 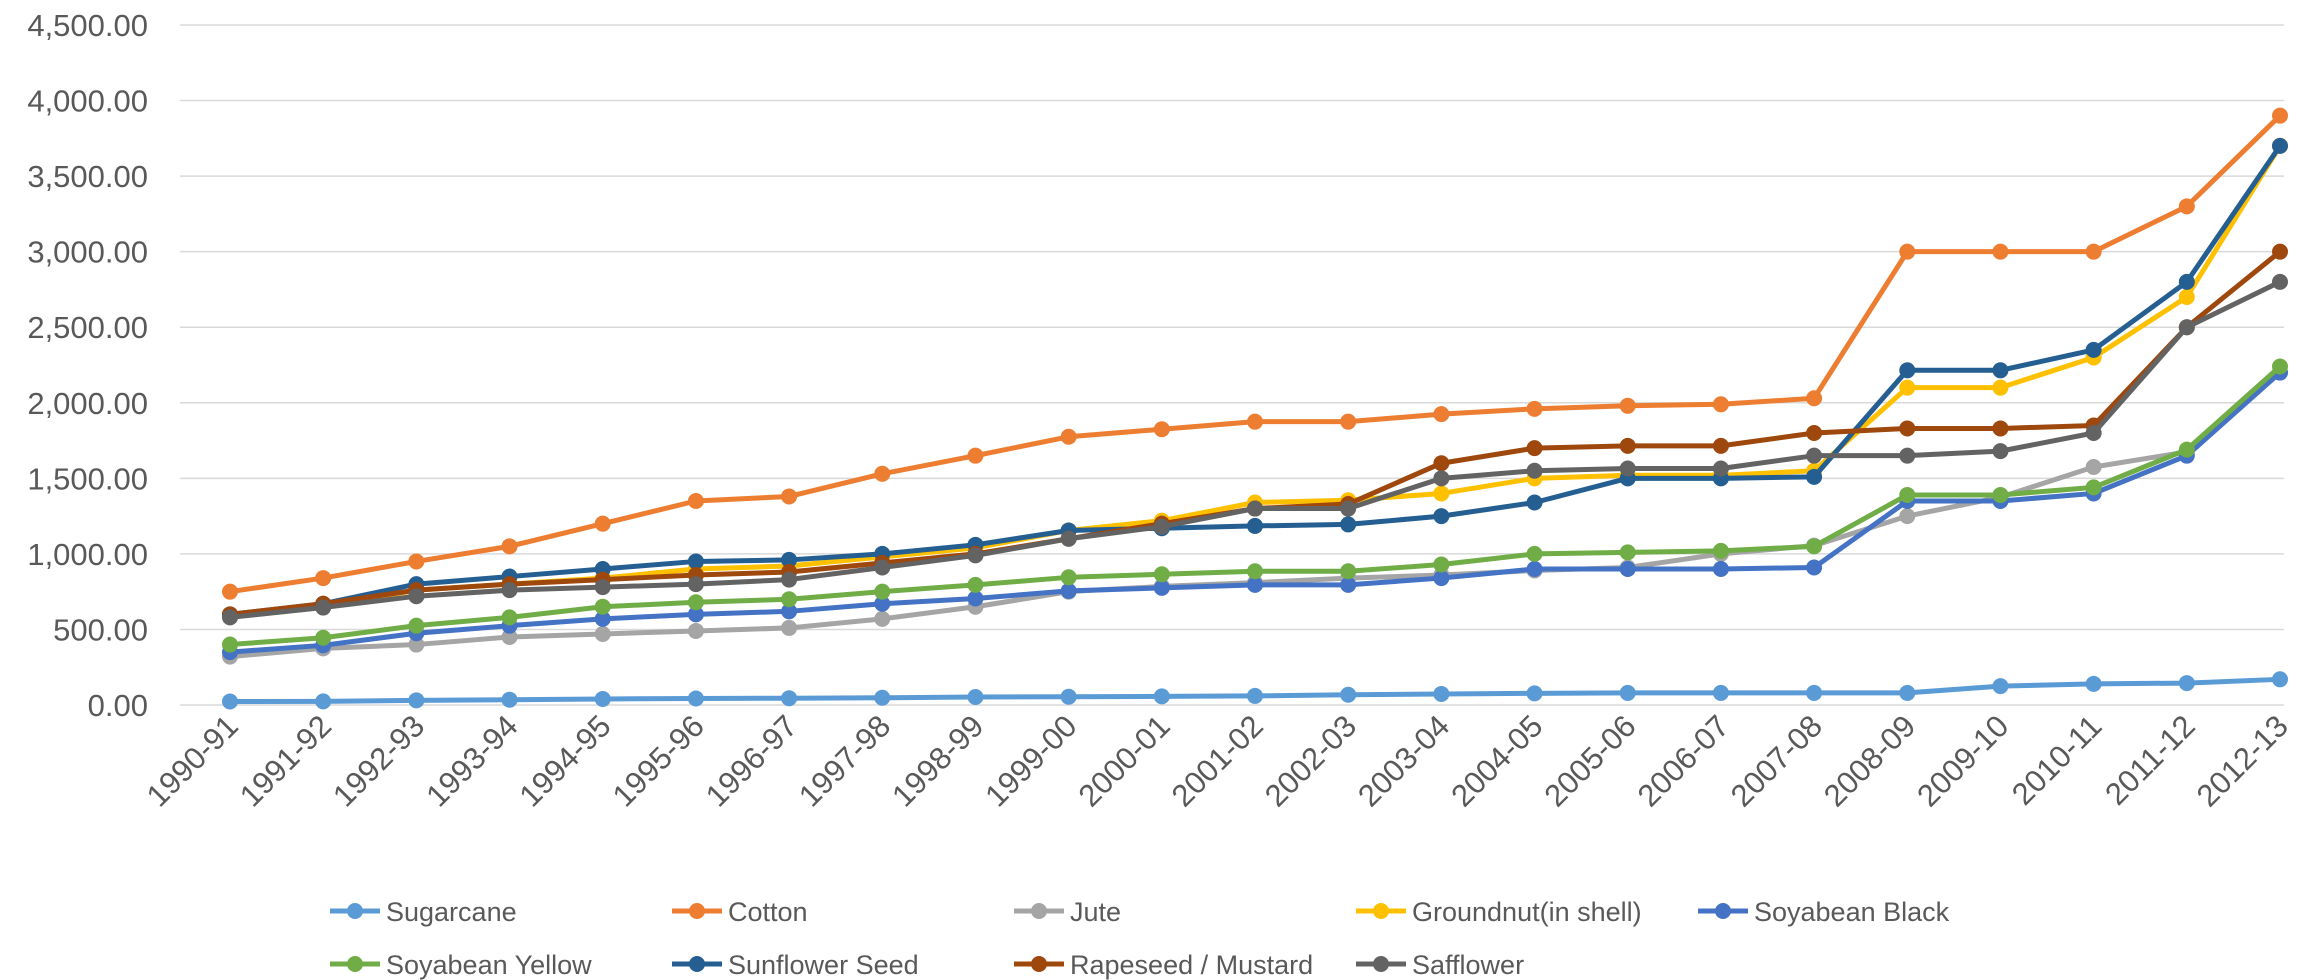 I want to click on x-tick-label: 2002-03, so click(x=1310, y=760).